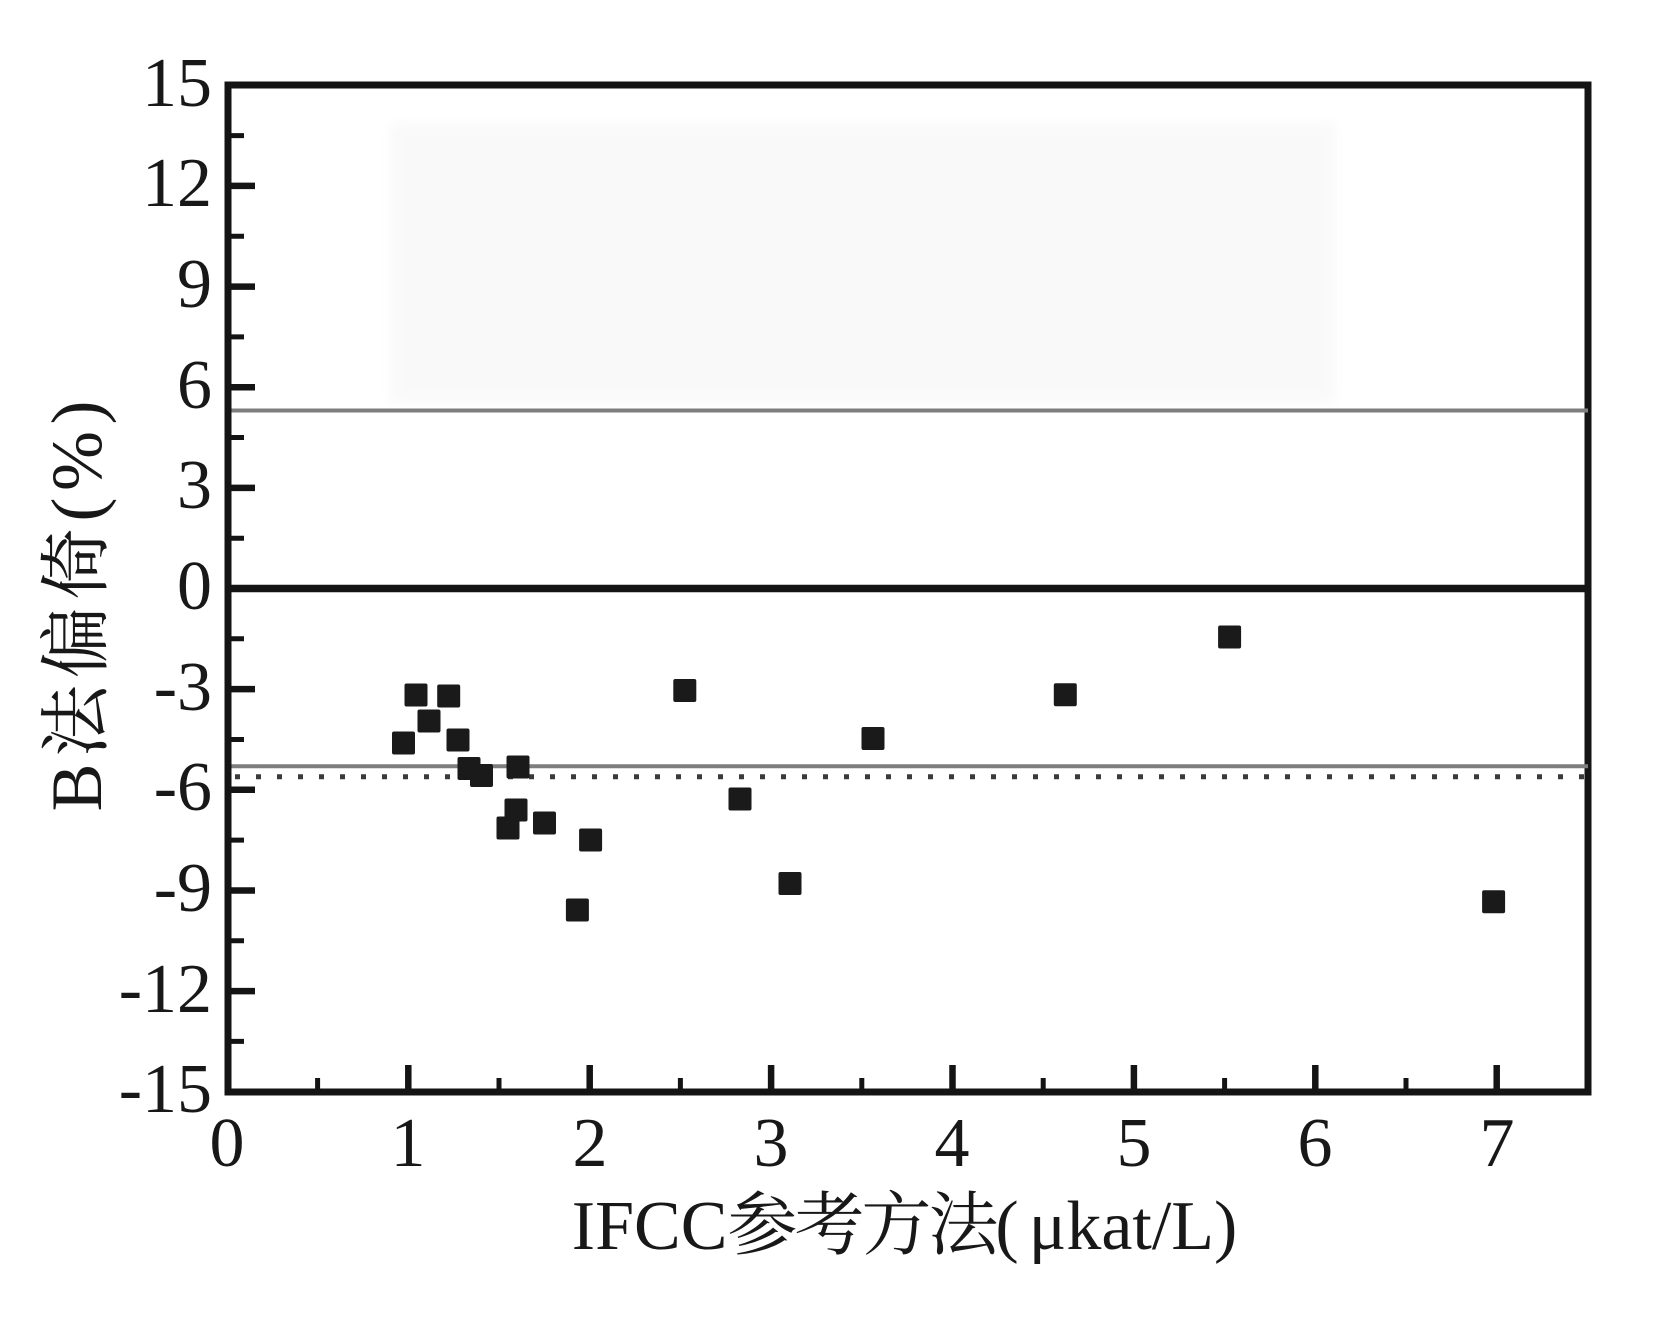 This screenshot has width=1653, height=1322. Describe the element at coordinates (183, 787) in the screenshot. I see `svg-text: -6` at that location.